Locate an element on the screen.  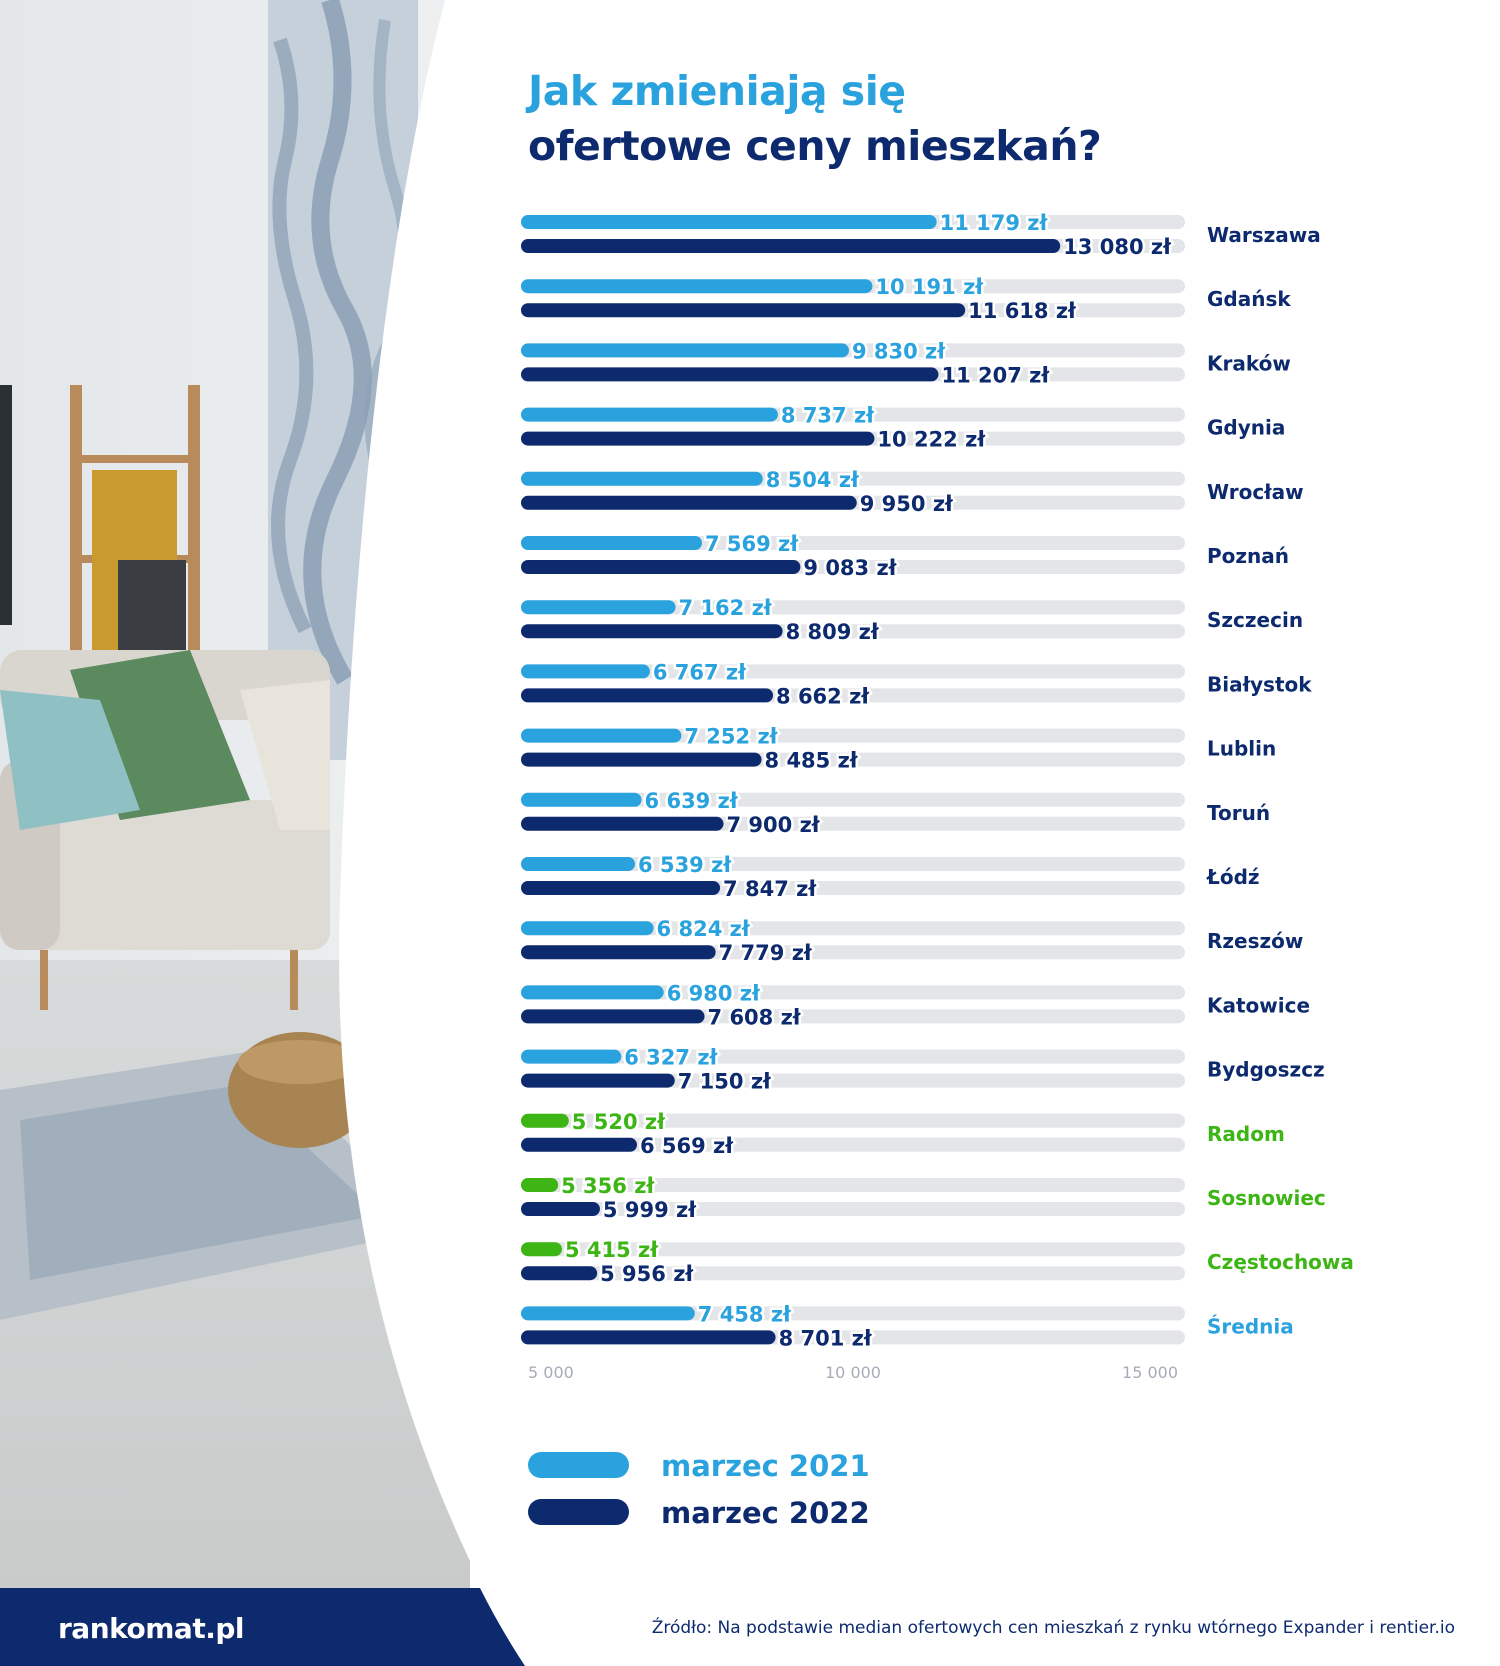
value-label-2021: 6 767 zł is located at coordinates (700, 672).